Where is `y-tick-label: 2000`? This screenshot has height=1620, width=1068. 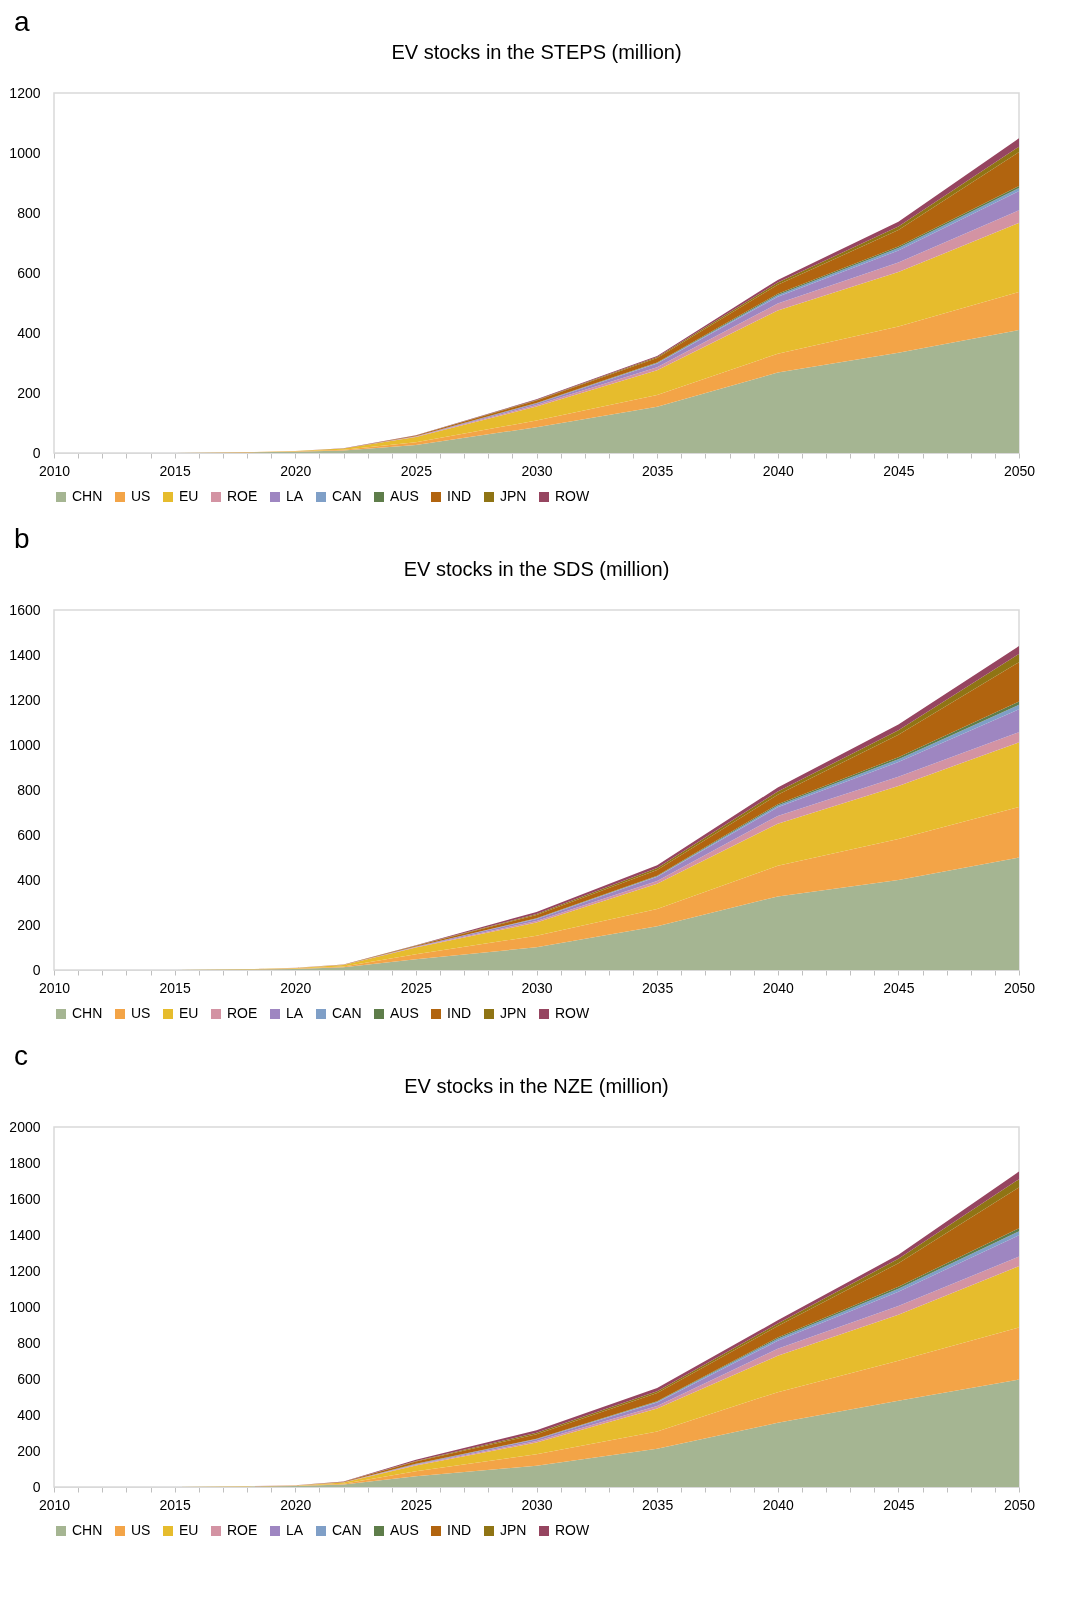
y-tick-label: 2000 is located at coordinates (25, 1126).